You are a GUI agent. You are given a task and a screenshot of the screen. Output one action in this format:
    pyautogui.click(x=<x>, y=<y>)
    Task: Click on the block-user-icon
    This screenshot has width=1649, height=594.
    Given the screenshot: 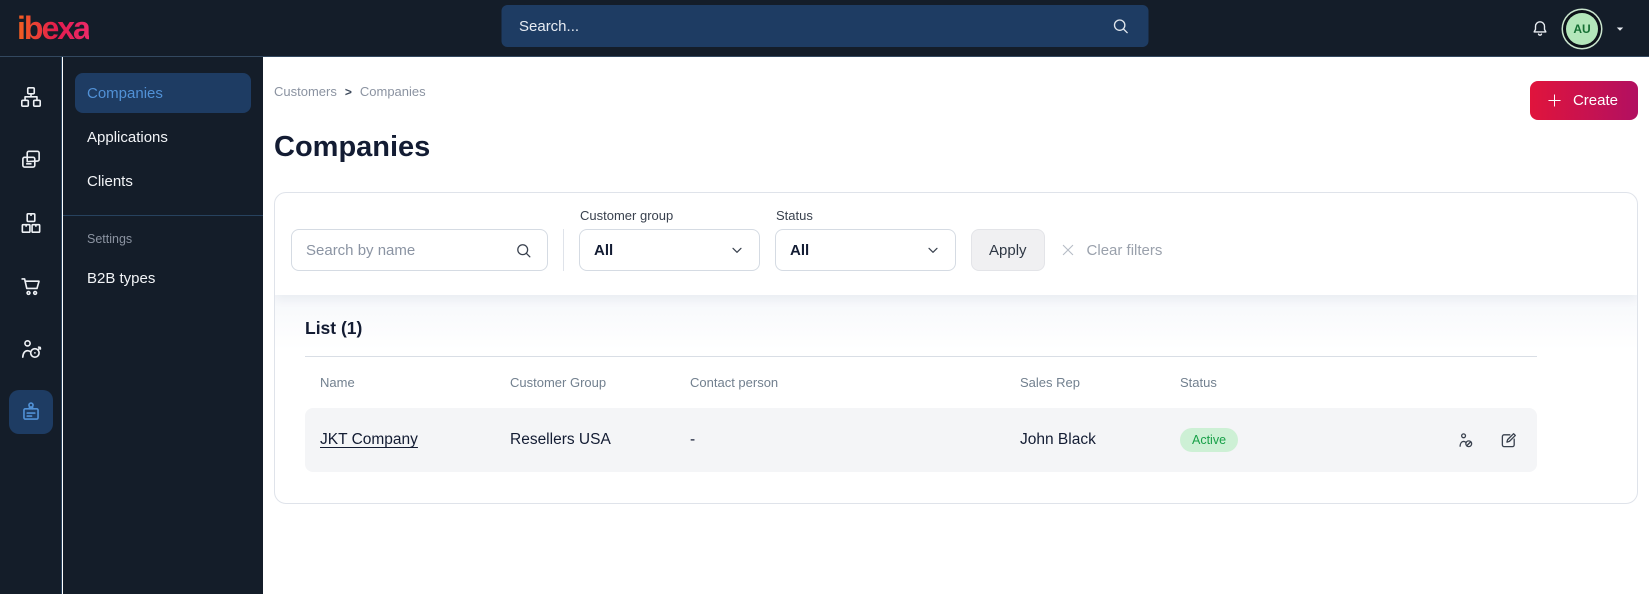 What is the action you would take?
    pyautogui.click(x=1465, y=440)
    